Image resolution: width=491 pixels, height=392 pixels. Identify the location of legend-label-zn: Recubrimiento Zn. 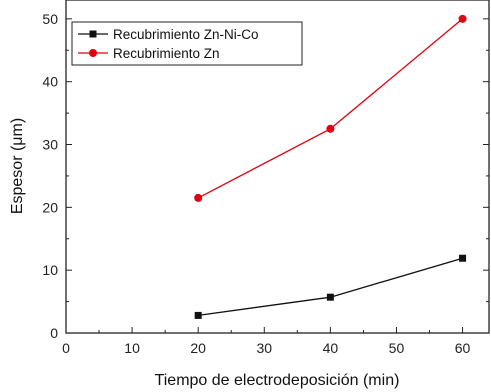
(166, 53).